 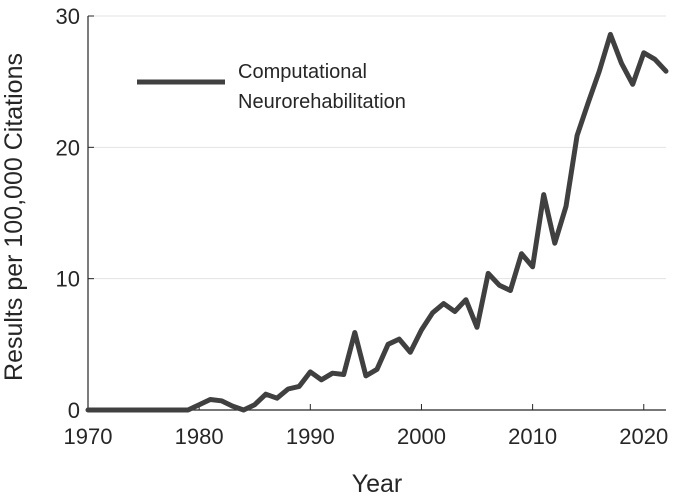 I want to click on x-axis-label: Year, so click(x=377, y=484).